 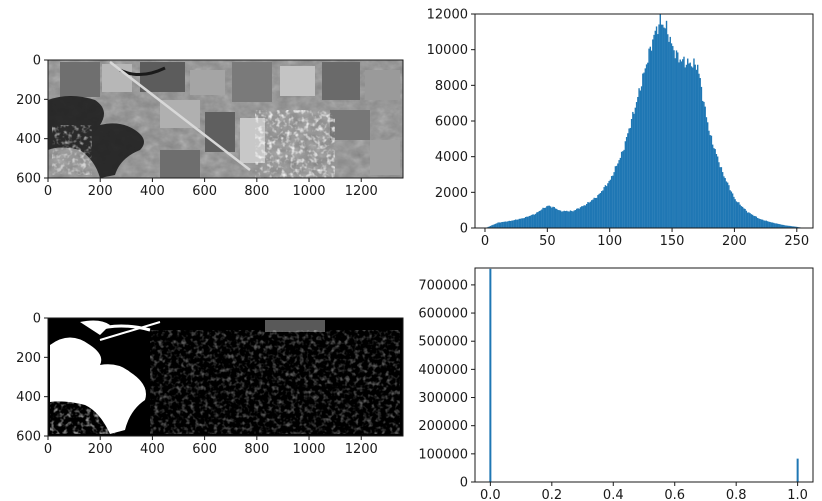 What do you see at coordinates (443, 426) in the screenshot?
I see `y-tick-label: 200000` at bounding box center [443, 426].